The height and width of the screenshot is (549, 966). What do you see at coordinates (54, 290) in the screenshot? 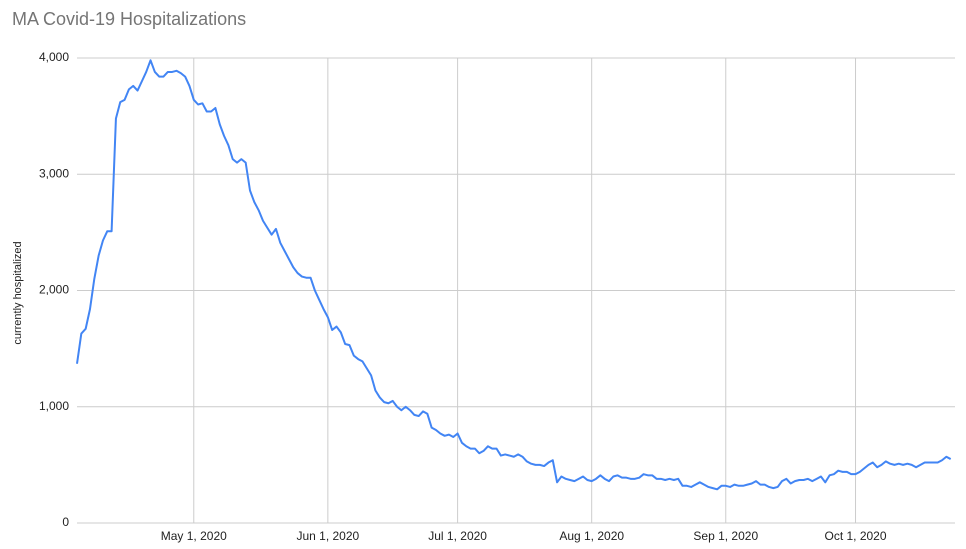
I see `y-tick-label: 2,000` at bounding box center [54, 290].